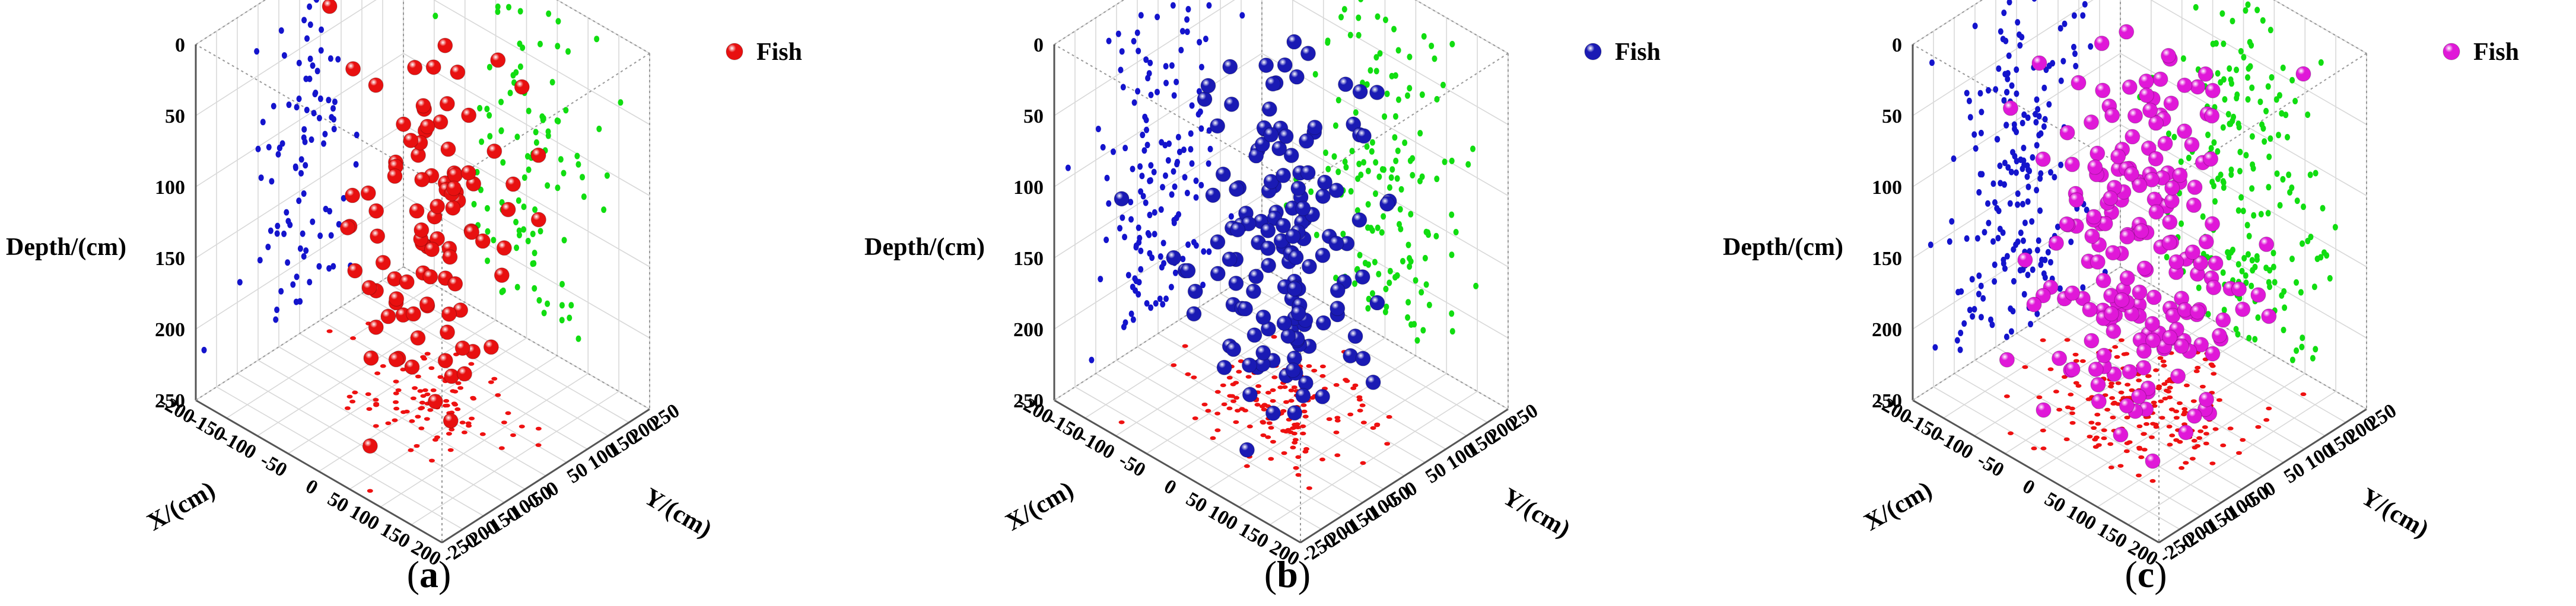 Image resolution: width=2576 pixels, height=606 pixels. Describe the element at coordinates (2055, 503) in the screenshot. I see `x-tick-label: 50` at that location.